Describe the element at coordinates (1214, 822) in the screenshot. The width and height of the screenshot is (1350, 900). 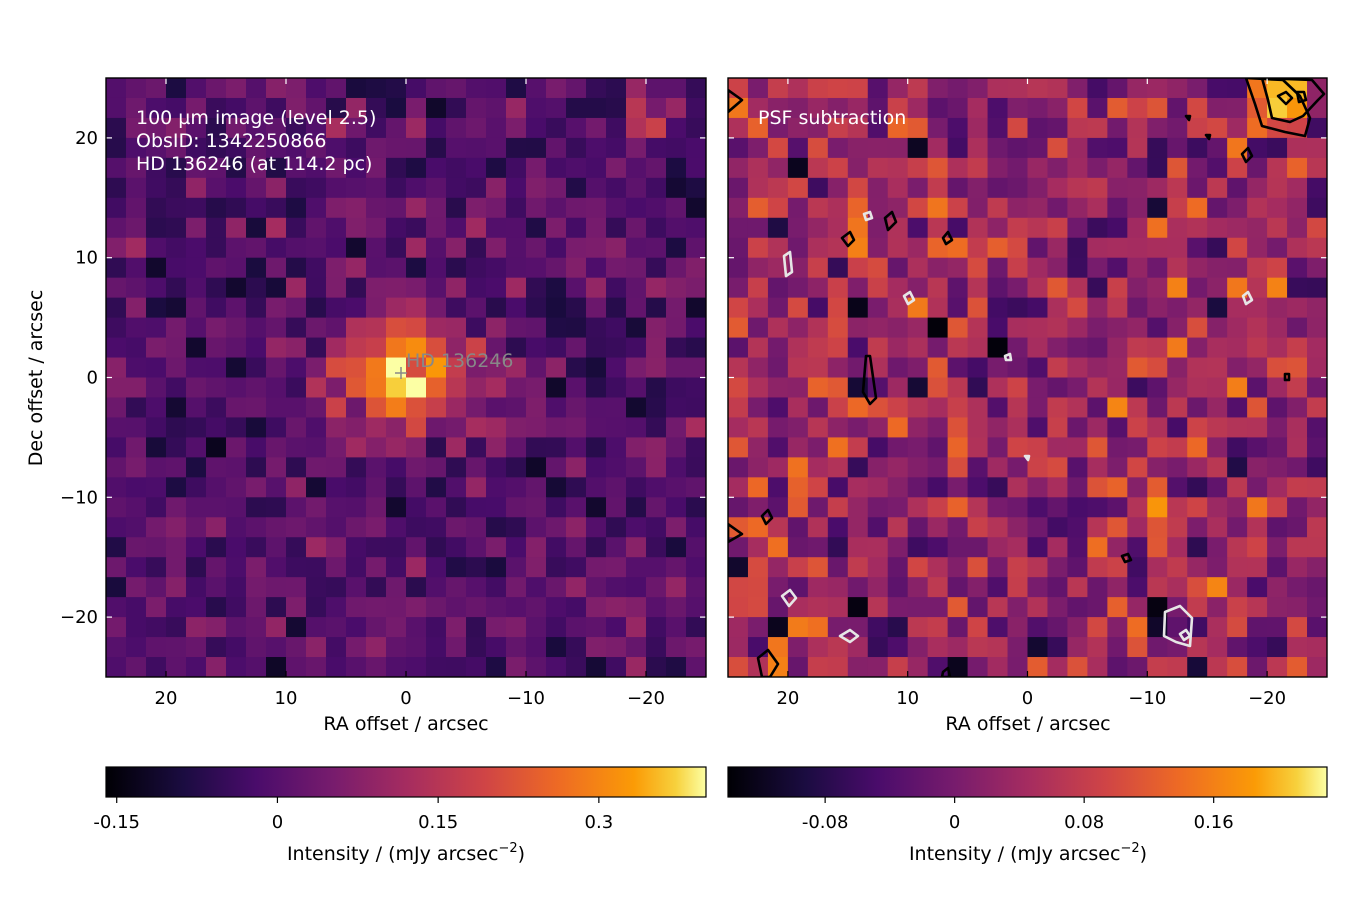
I see `colorbar-tick-label: 0.16` at that location.